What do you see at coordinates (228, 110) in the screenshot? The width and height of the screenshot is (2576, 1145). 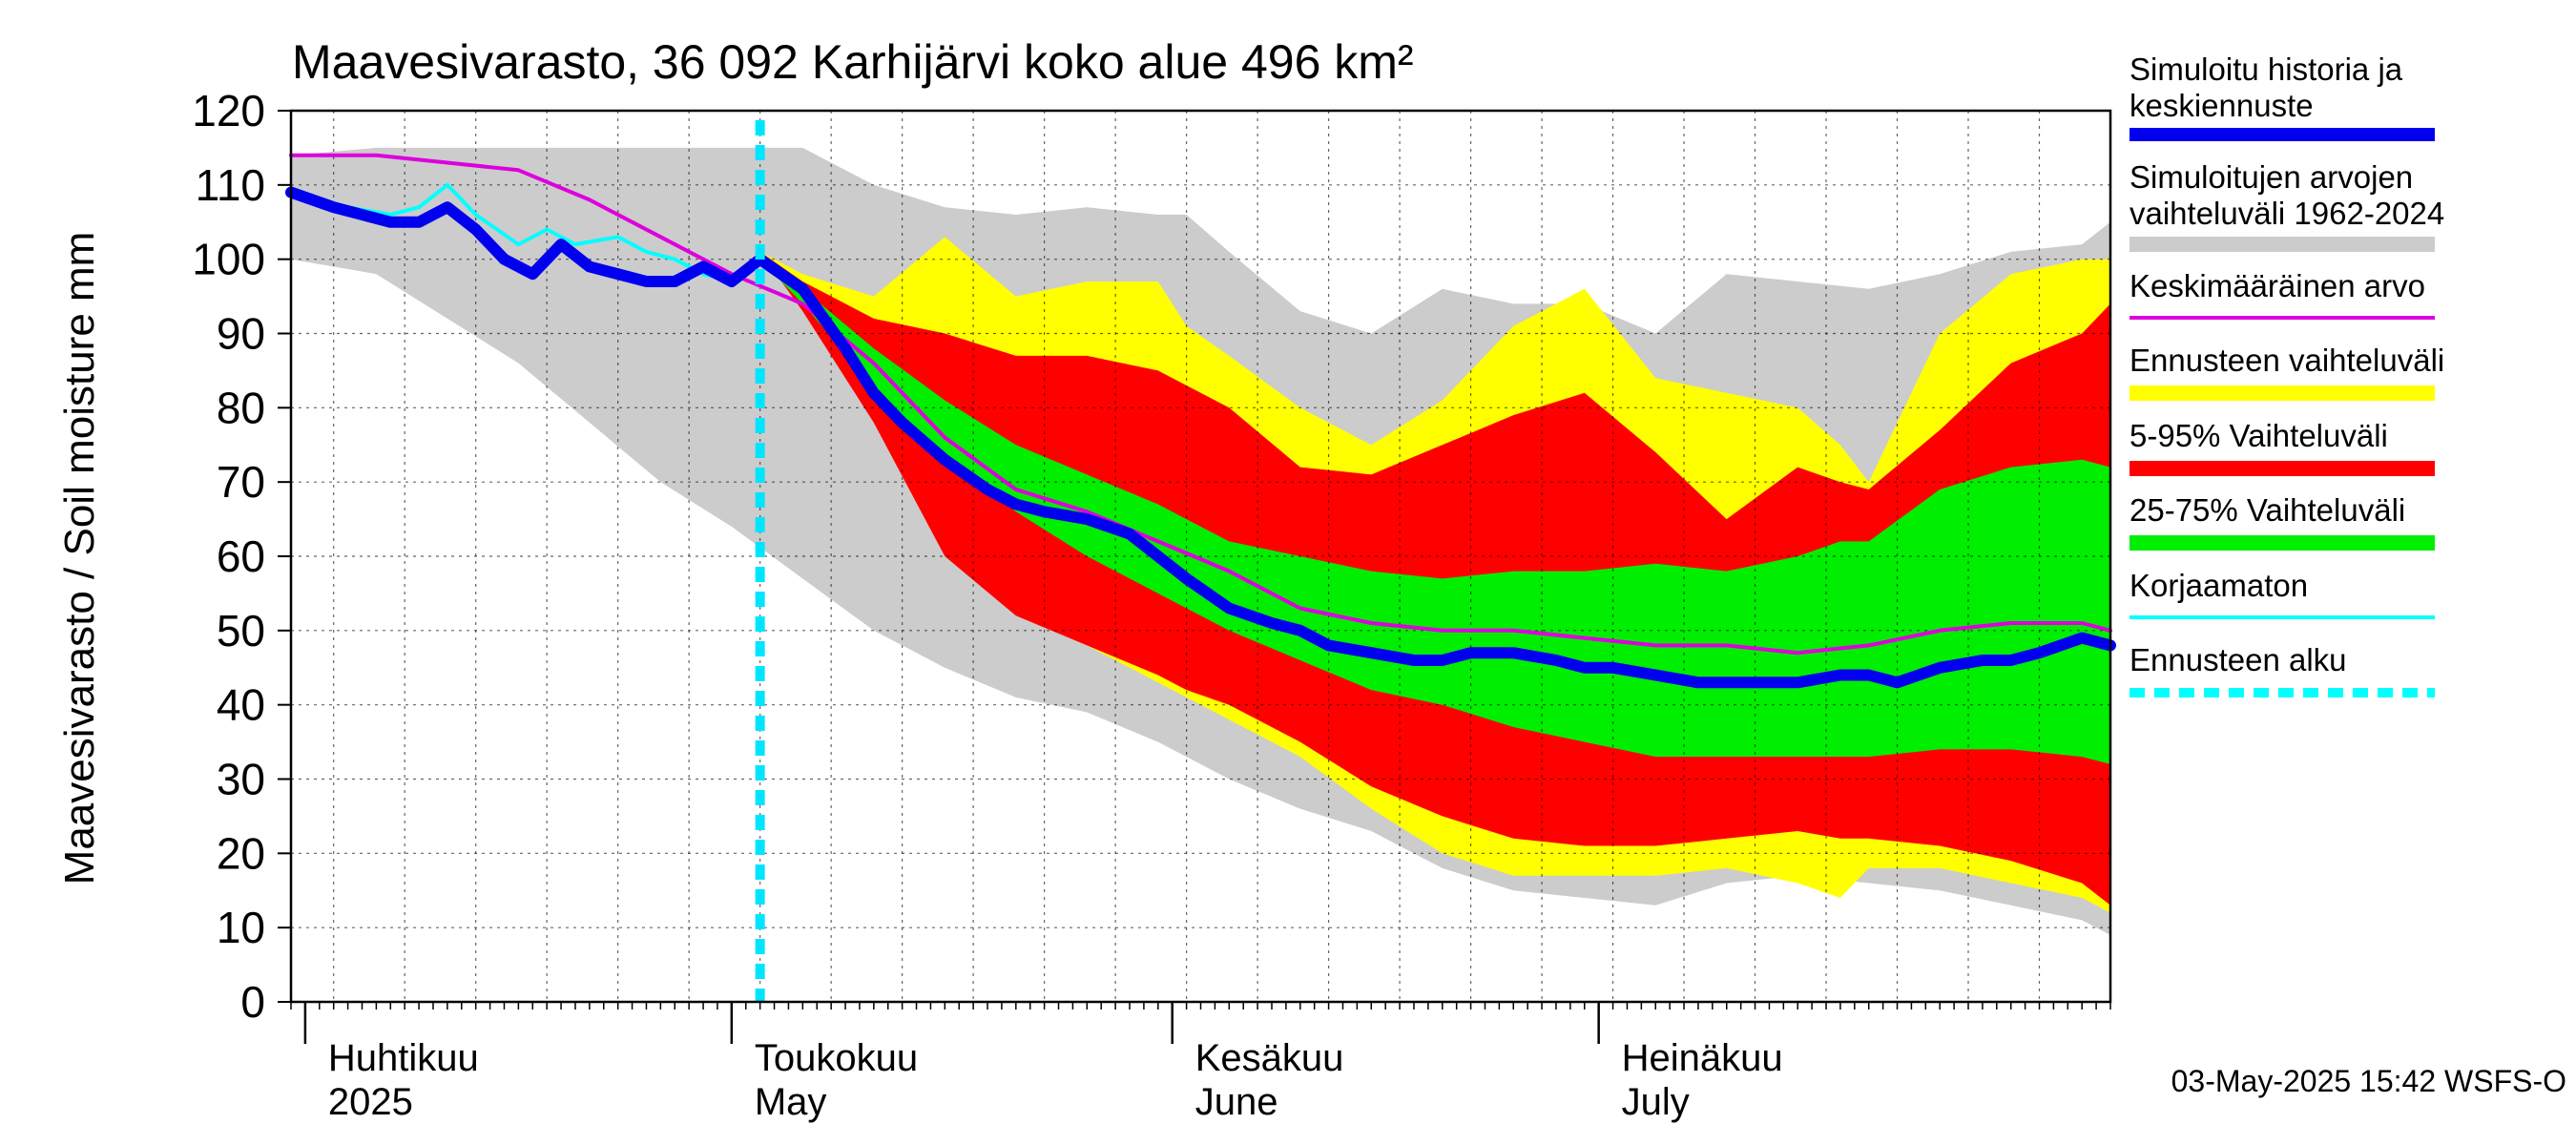 I see `y-tick-label: 120` at bounding box center [228, 110].